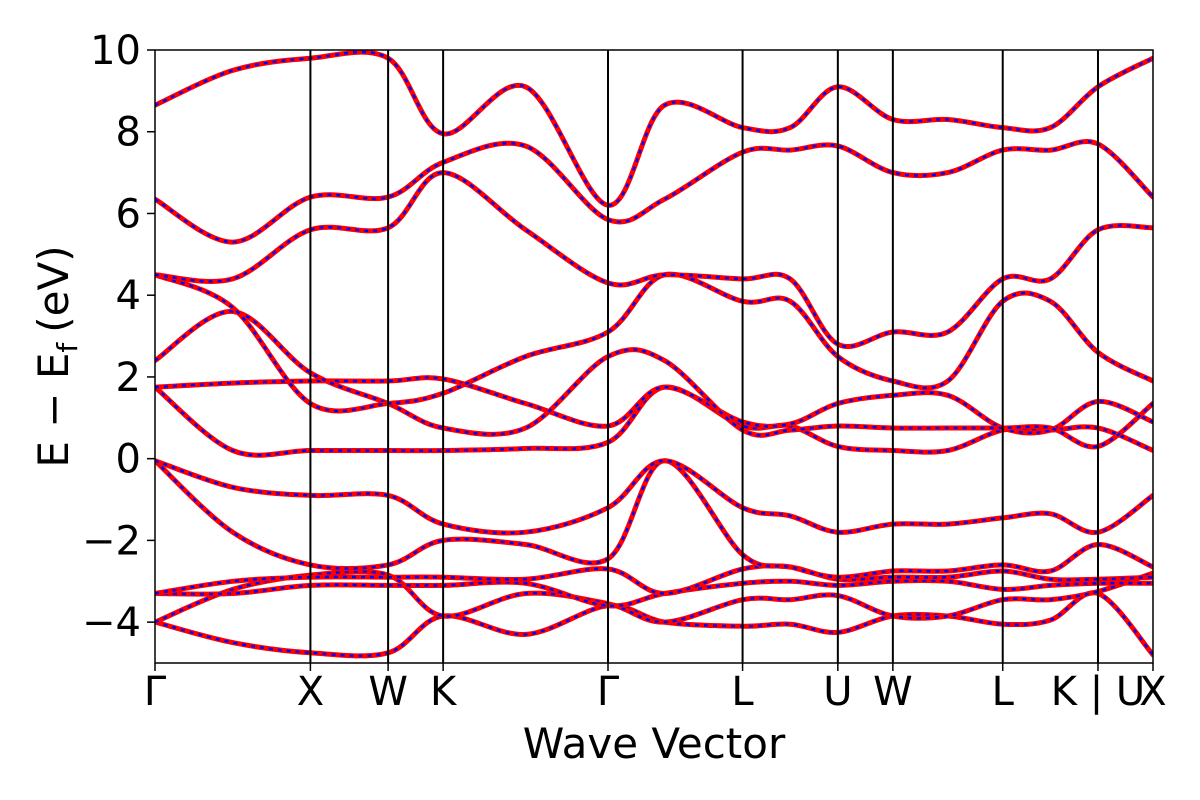  Describe the element at coordinates (53, 288) in the screenshot. I see `y-axis-title-unit: (eV)` at that location.